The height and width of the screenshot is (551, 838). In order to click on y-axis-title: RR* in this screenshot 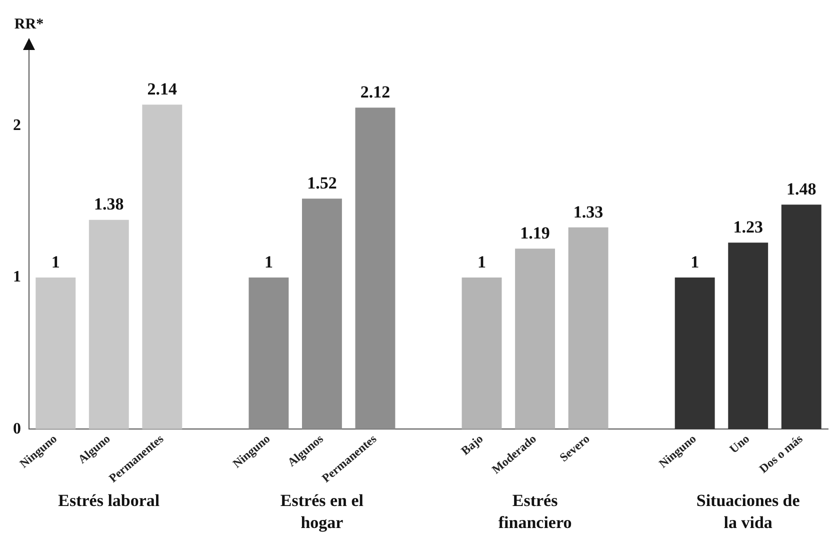, I will do `click(29, 24)`.